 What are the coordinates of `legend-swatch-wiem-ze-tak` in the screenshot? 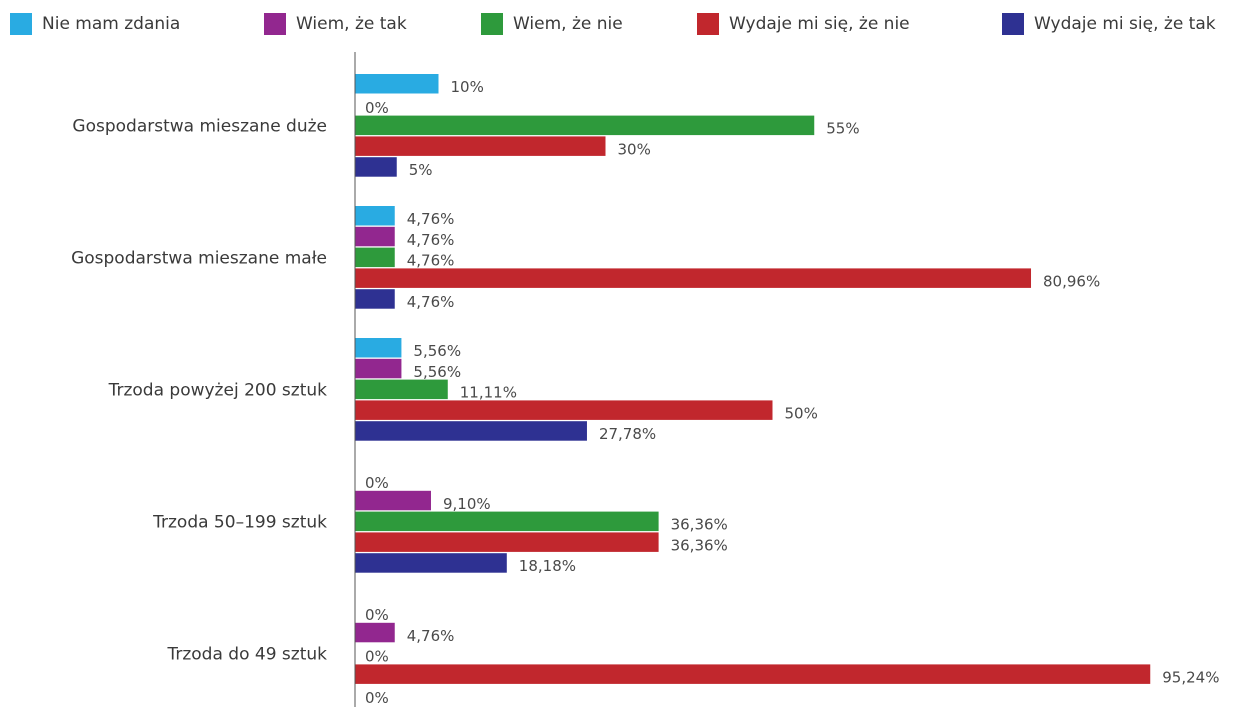 It's located at (275, 24).